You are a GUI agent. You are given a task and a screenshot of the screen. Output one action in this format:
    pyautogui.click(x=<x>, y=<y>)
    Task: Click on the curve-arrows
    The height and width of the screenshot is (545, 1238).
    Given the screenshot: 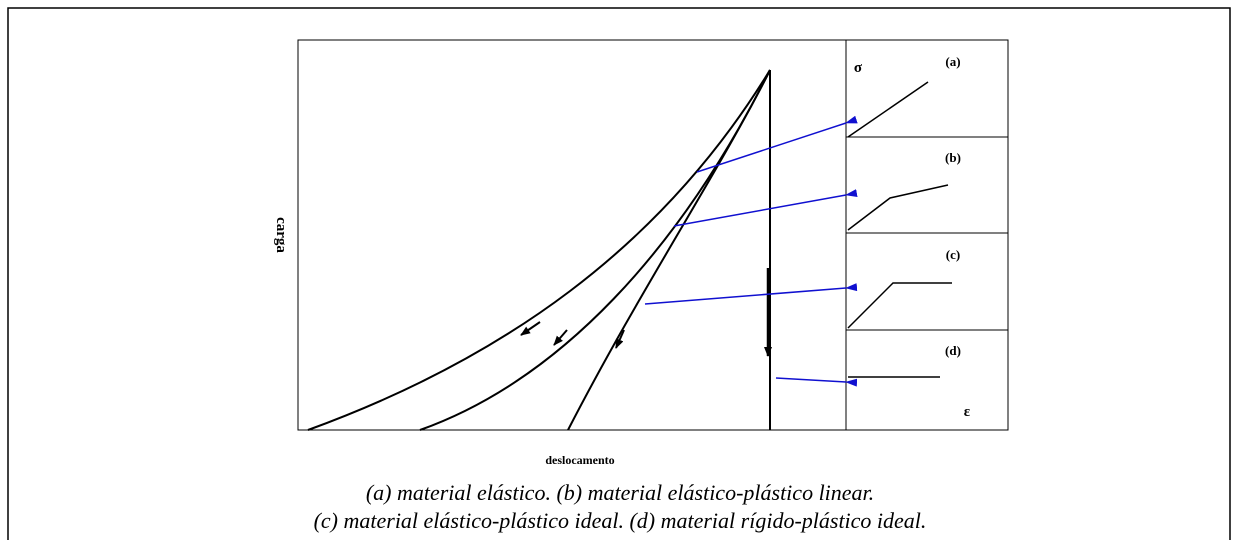 What is the action you would take?
    pyautogui.click(x=646, y=312)
    